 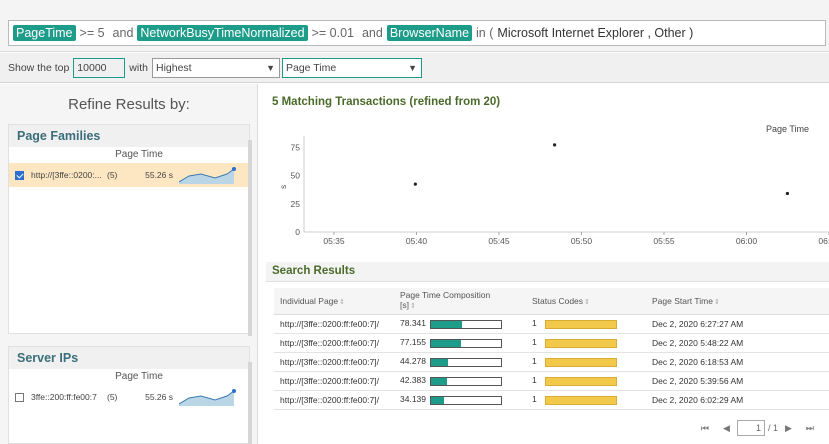 What do you see at coordinates (92, 33) in the screenshot?
I see `query-operator: >= 5` at bounding box center [92, 33].